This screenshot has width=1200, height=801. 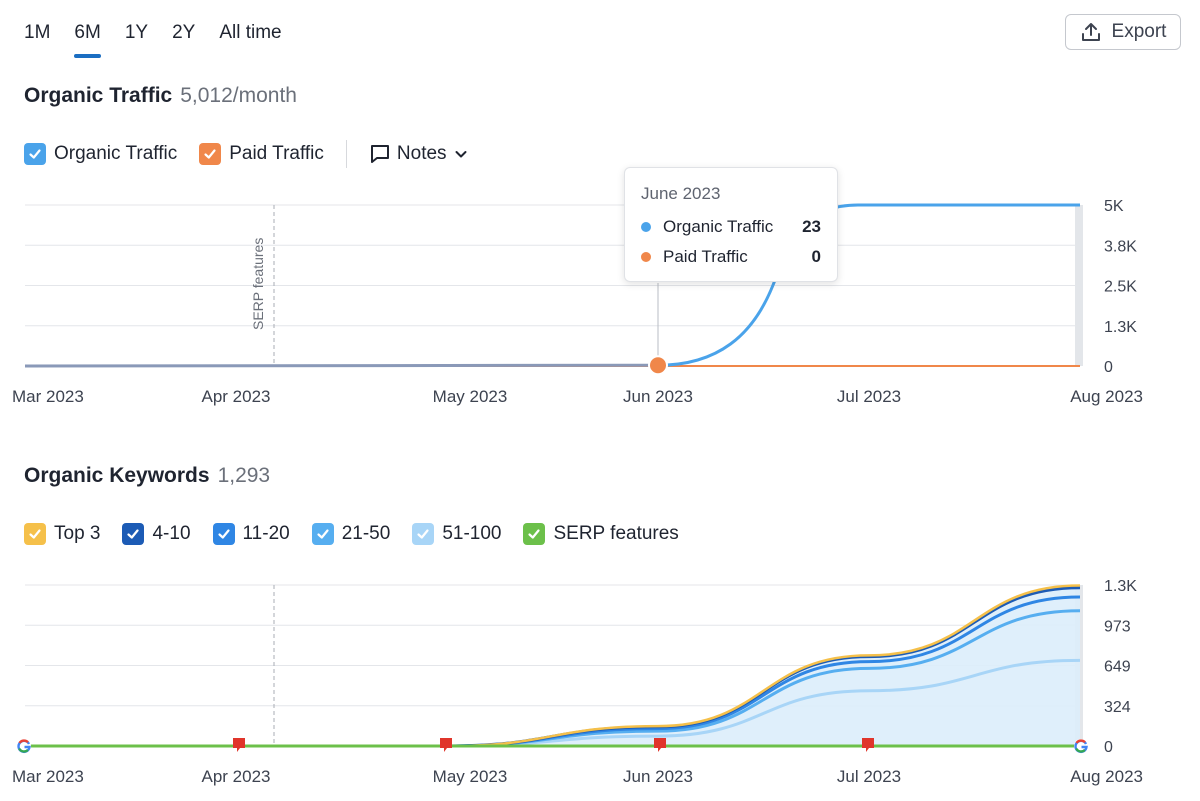 I want to click on tooltip-value: 0, so click(x=816, y=256).